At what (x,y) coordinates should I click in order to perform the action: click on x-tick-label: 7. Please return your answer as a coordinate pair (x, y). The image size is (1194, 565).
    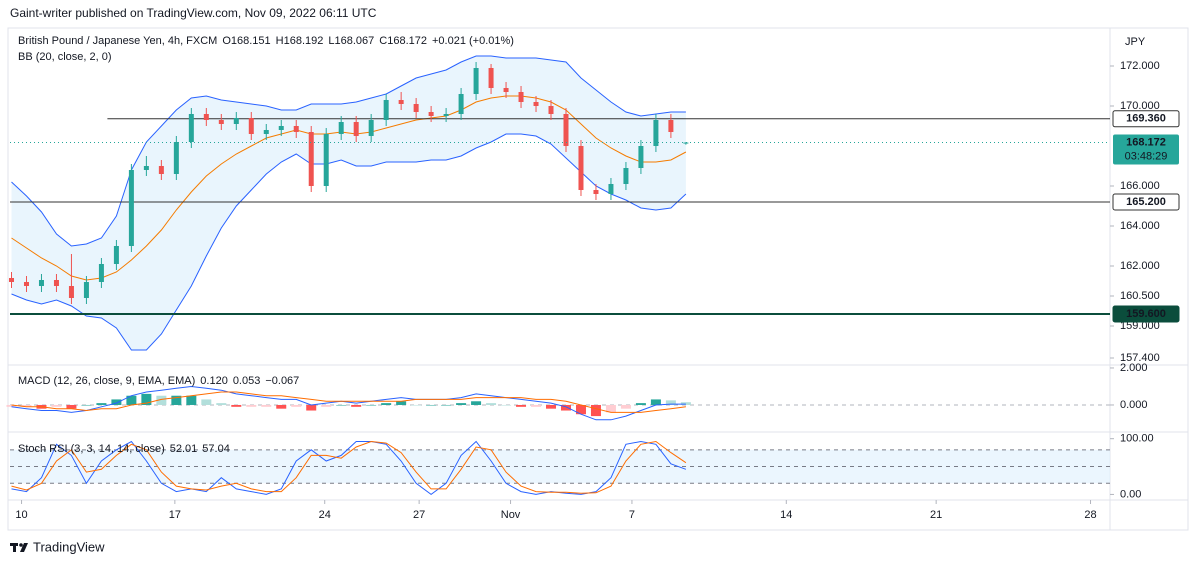
    Looking at the image, I should click on (632, 515).